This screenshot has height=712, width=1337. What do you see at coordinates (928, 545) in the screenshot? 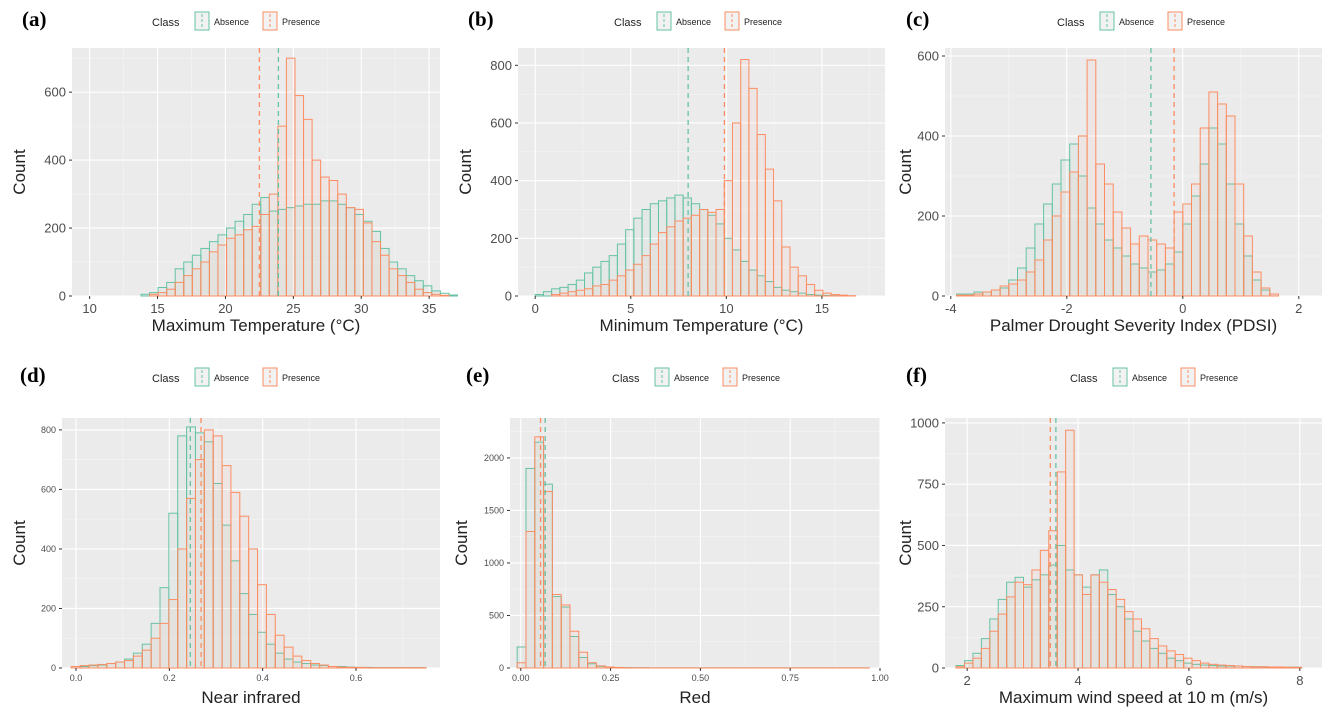
I see `y-tick-label: 500` at bounding box center [928, 545].